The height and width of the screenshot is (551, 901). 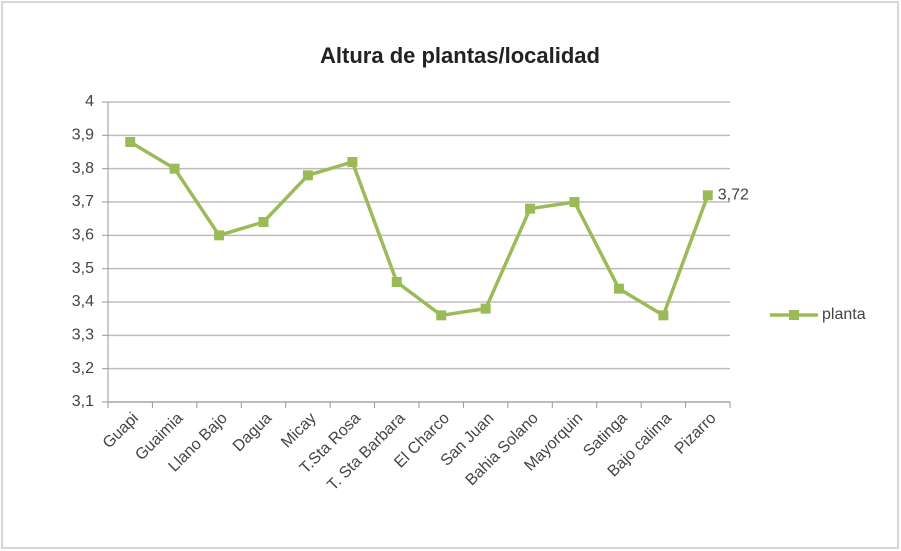 What do you see at coordinates (733, 195) in the screenshot?
I see `data-label: 3,72` at bounding box center [733, 195].